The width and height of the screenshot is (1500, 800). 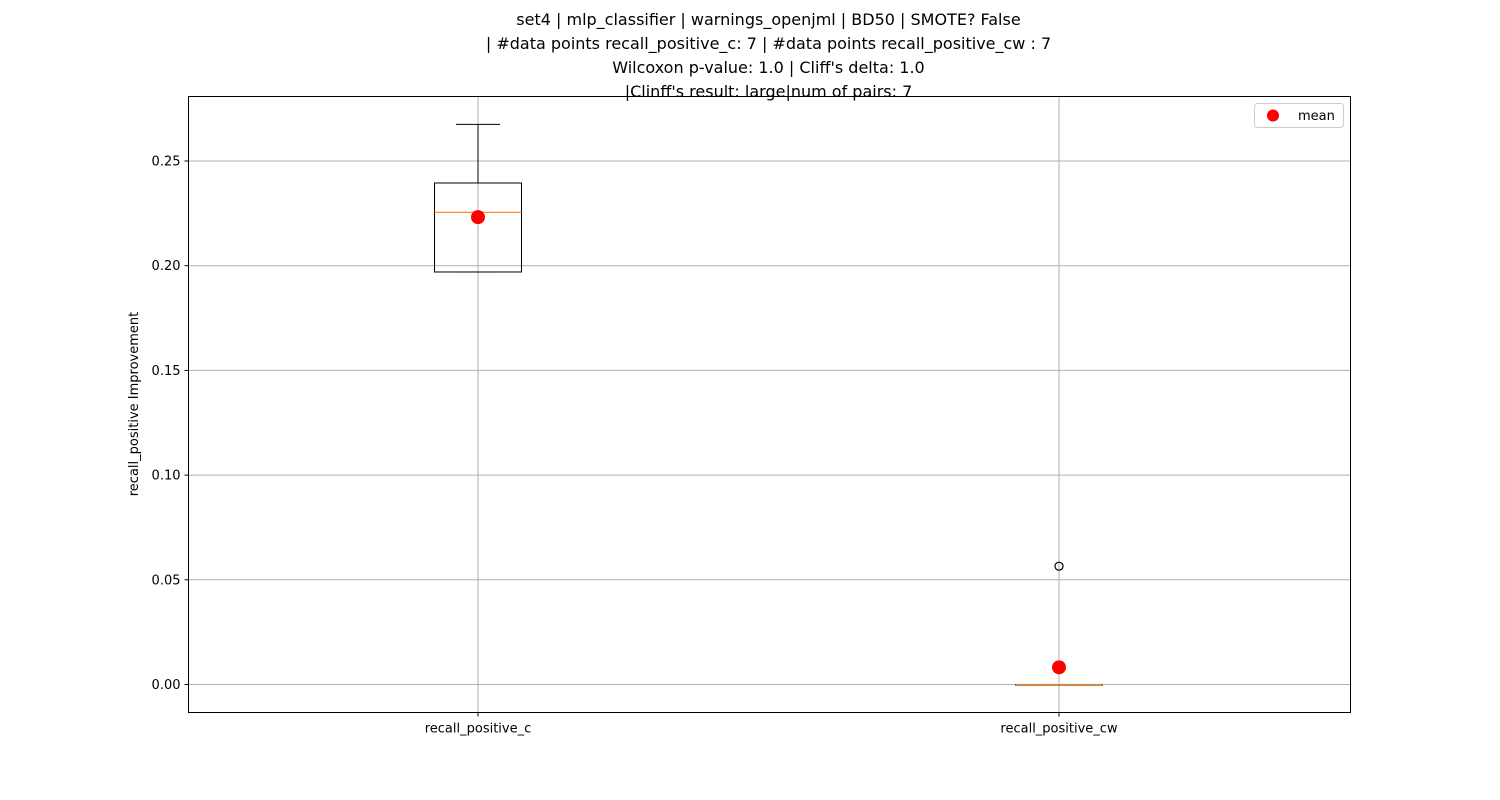 I want to click on legend-mean-label: mean, so click(x=1316, y=116).